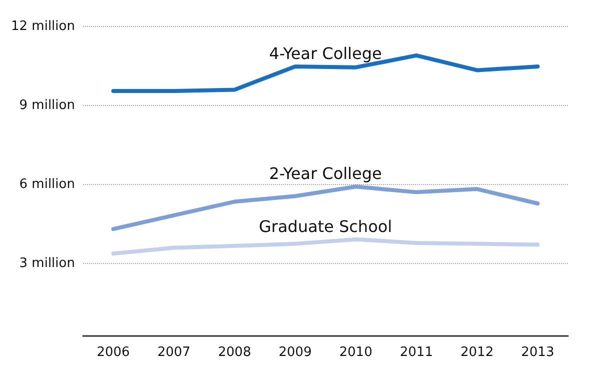 This screenshot has height=368, width=600. I want to click on y-tick-label: 12 million, so click(42, 26).